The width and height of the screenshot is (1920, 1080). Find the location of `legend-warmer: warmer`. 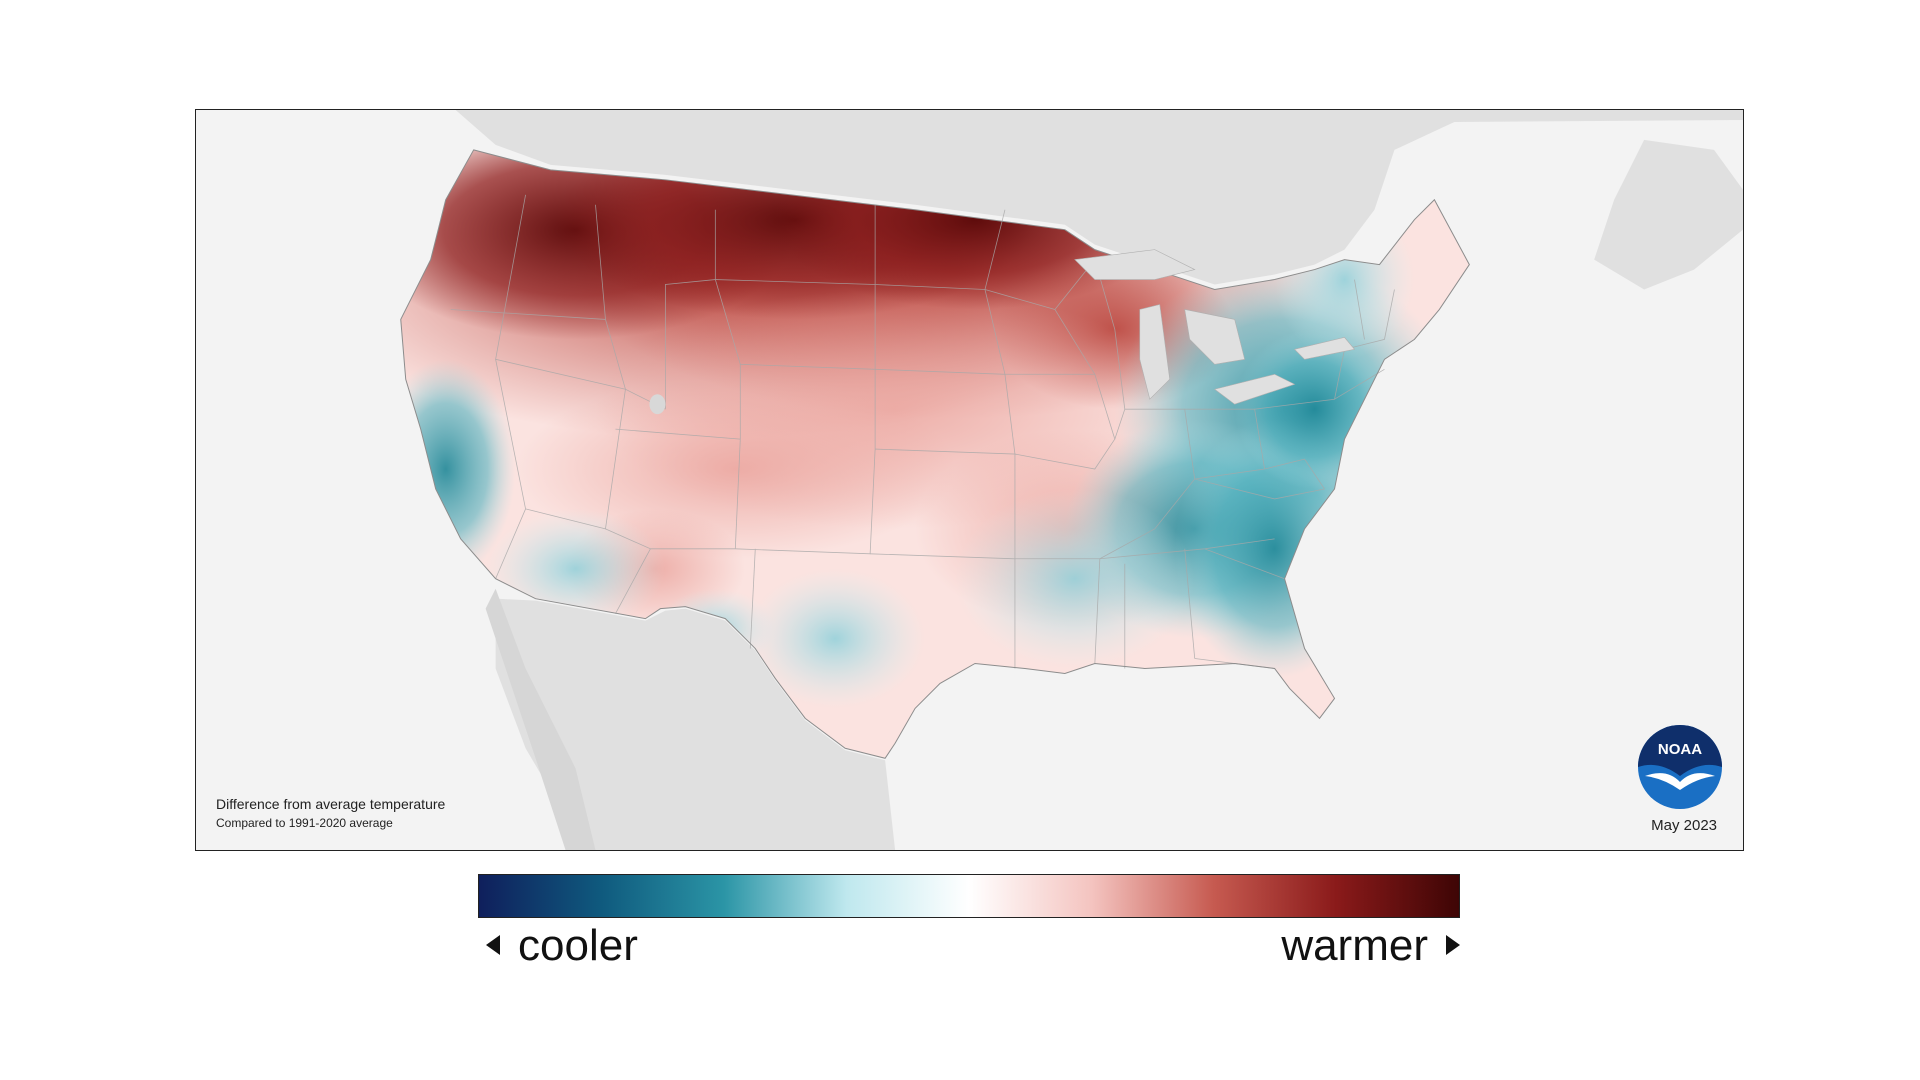

legend-warmer: warmer is located at coordinates (1370, 946).